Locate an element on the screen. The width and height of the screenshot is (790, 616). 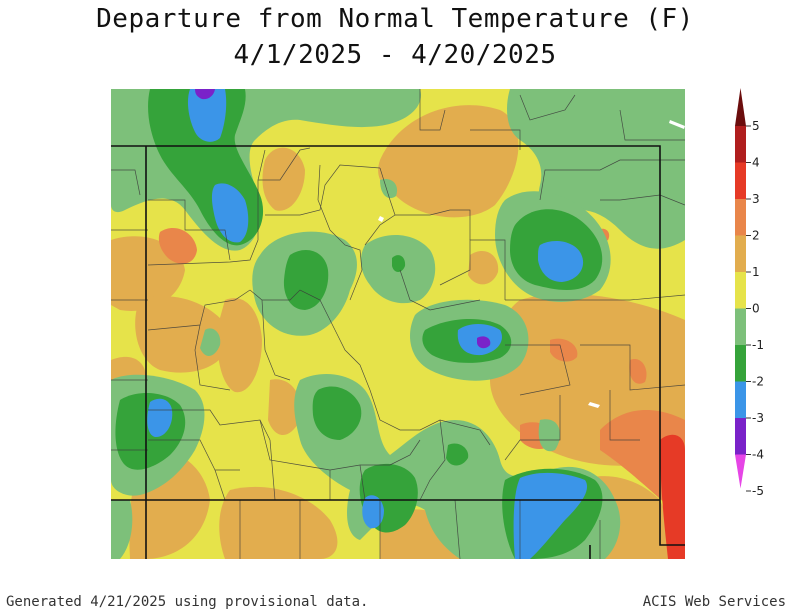
legend-tick-label: -4 is located at coordinates (758, 455).